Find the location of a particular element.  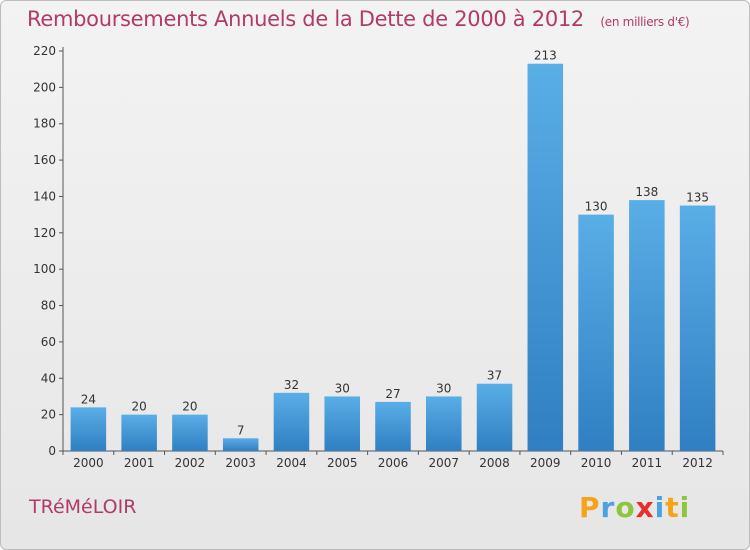

x-tick-label: 2009 is located at coordinates (545, 463).